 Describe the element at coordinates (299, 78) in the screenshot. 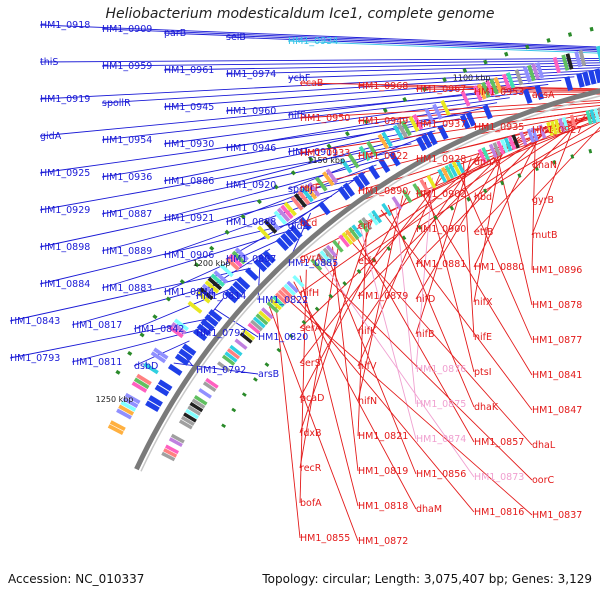

I see `gene-label: ychF` at that location.